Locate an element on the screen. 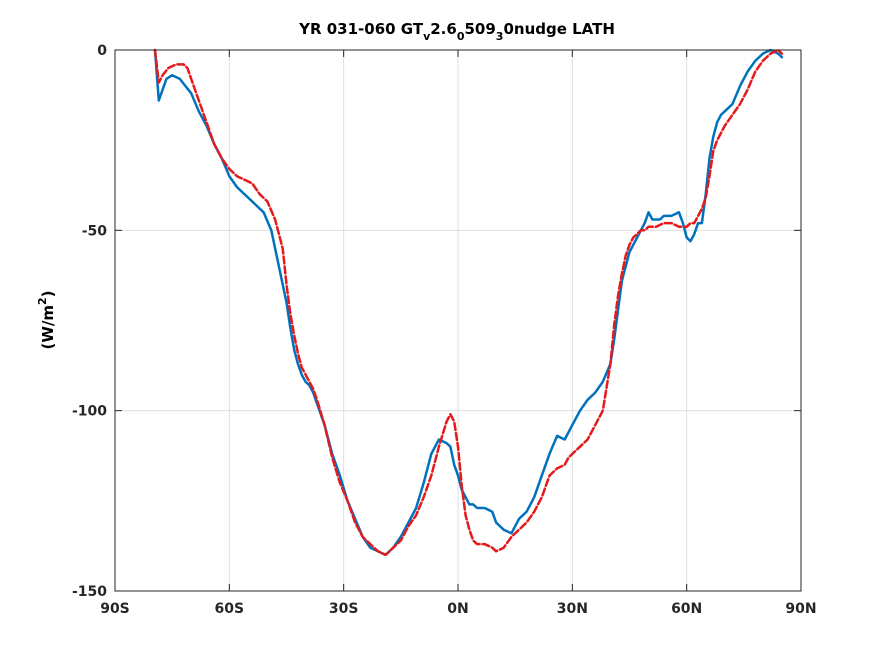  x-tick-label: 0N is located at coordinates (457, 609).